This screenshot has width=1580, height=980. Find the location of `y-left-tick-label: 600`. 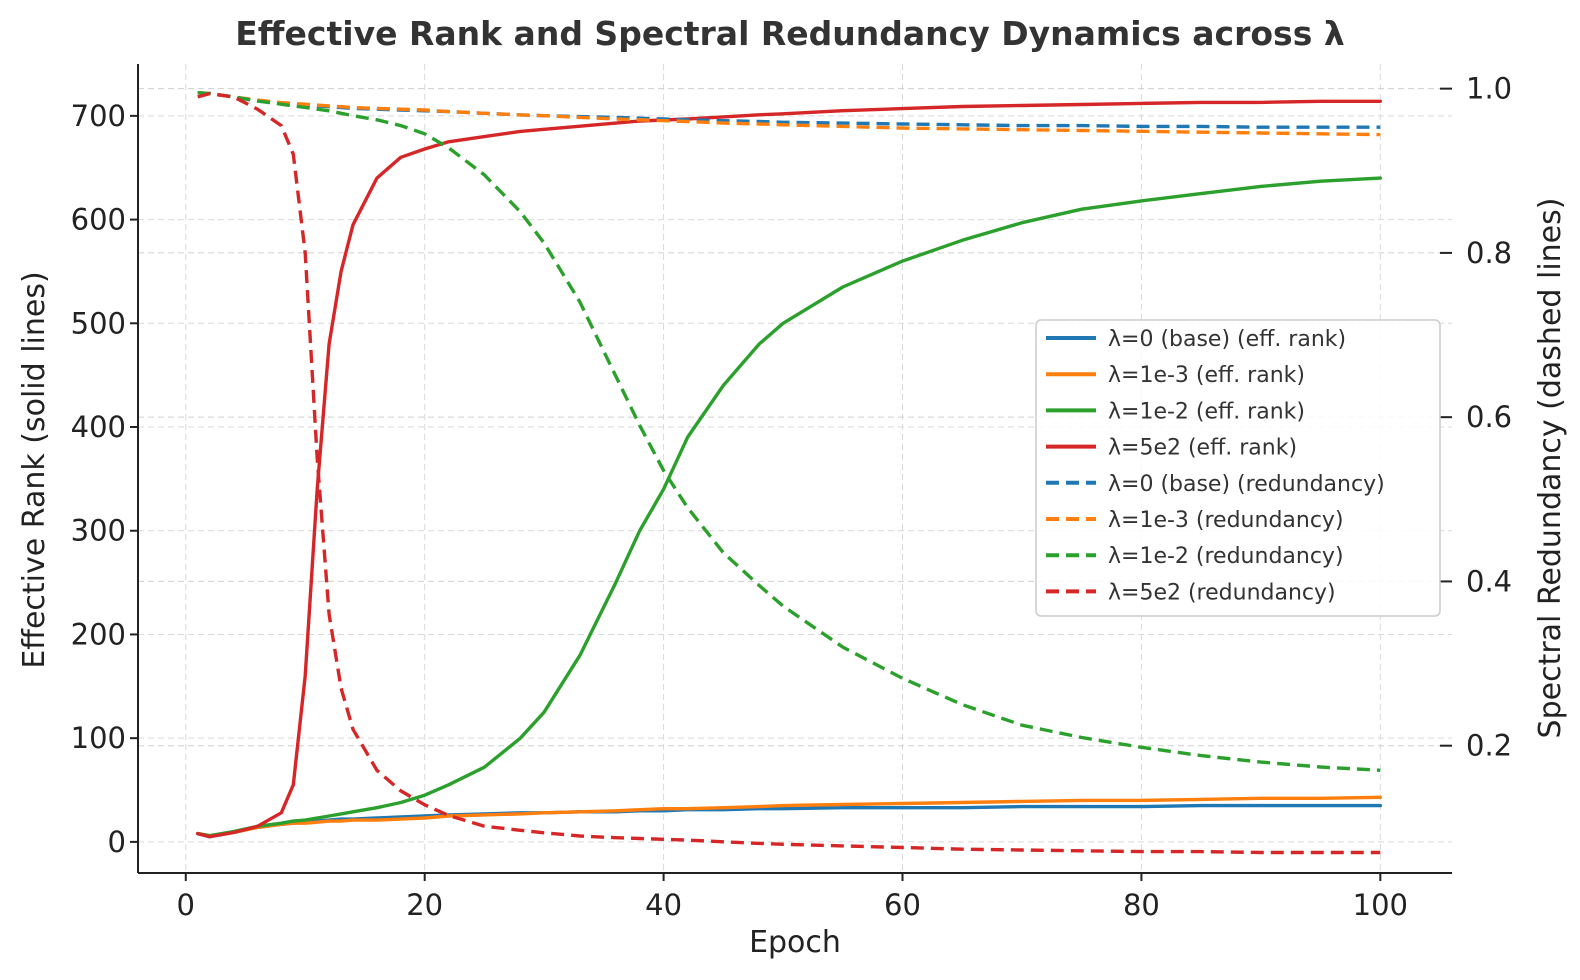

y-left-tick-label: 600 is located at coordinates (98, 220).